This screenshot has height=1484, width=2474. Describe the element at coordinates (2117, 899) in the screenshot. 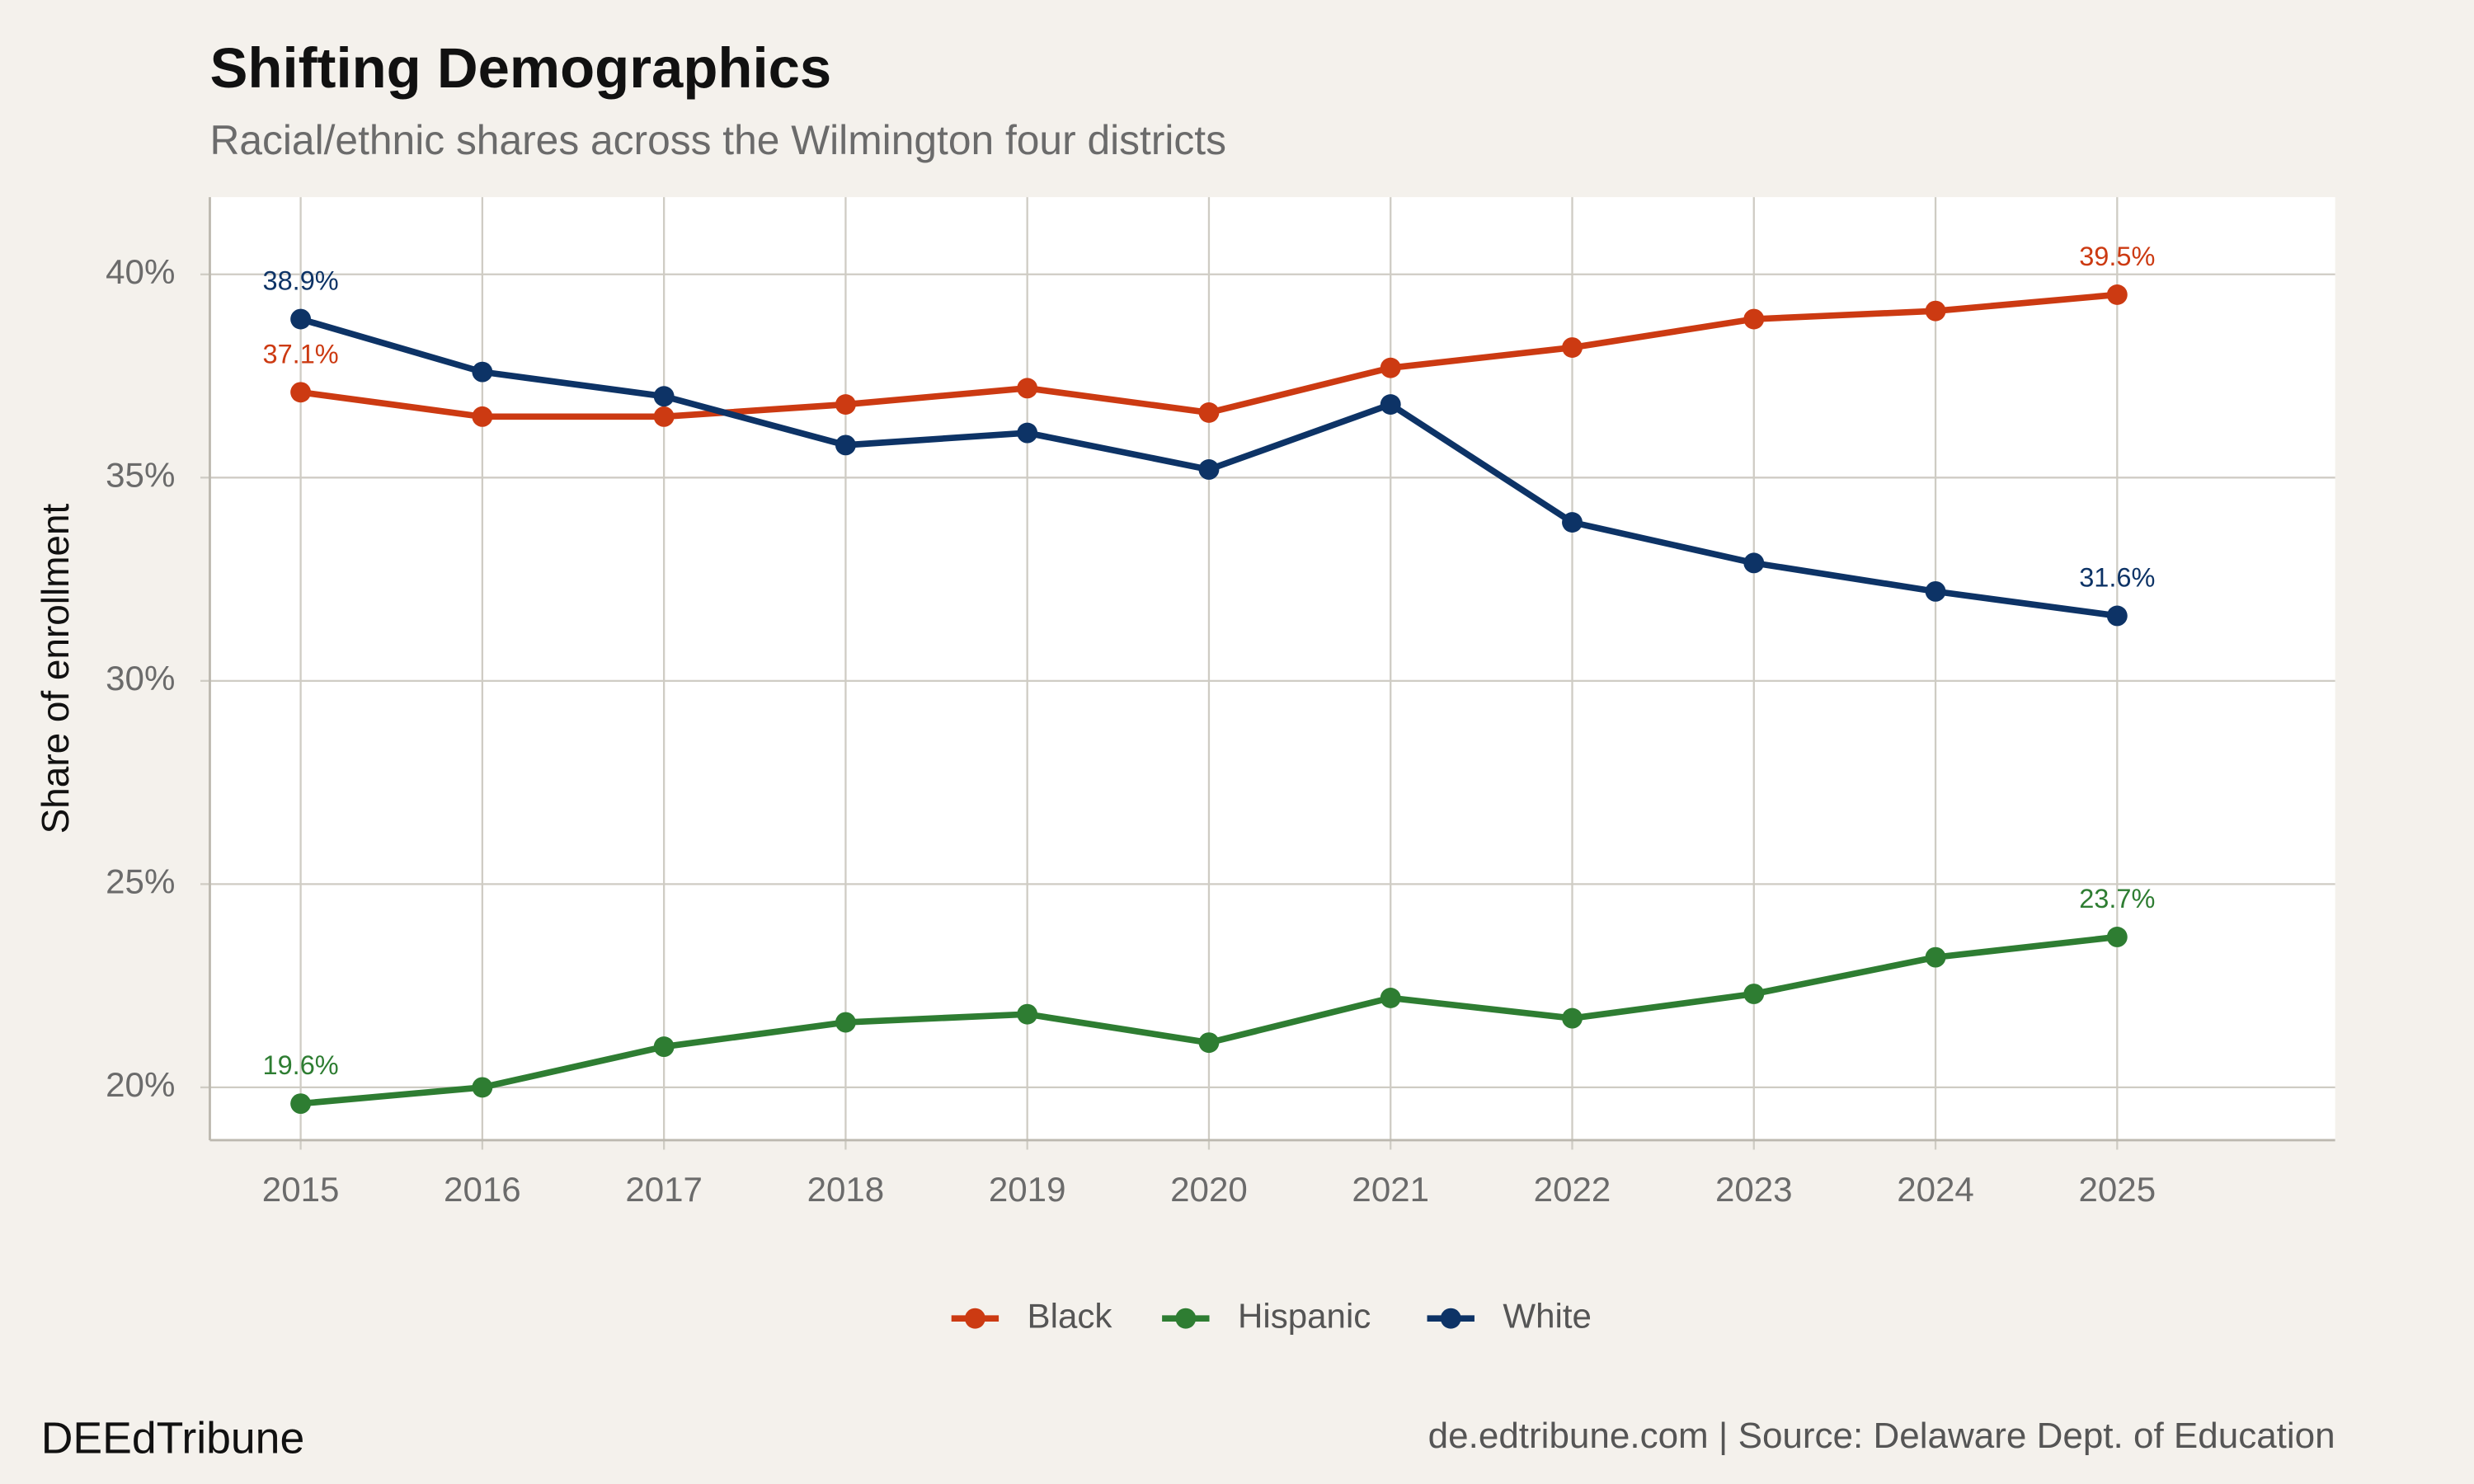

I see `data-label: 23.7%` at that location.